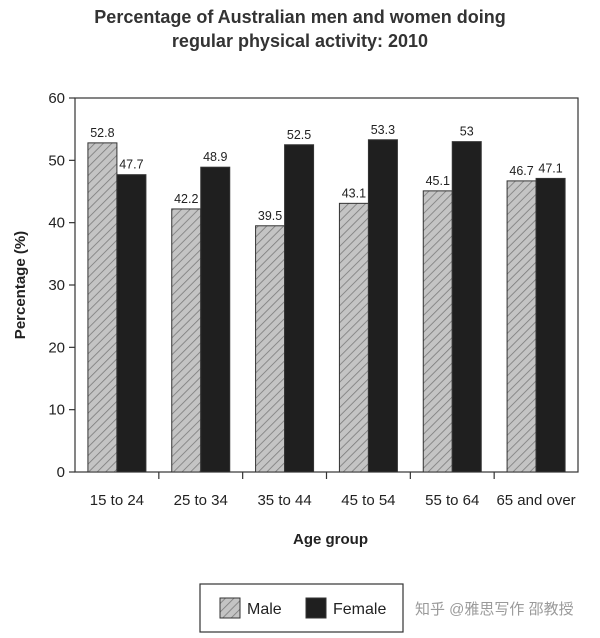 Image resolution: width=600 pixels, height=638 pixels. Describe the element at coordinates (56, 285) in the screenshot. I see `y-tick-label: 30` at that location.